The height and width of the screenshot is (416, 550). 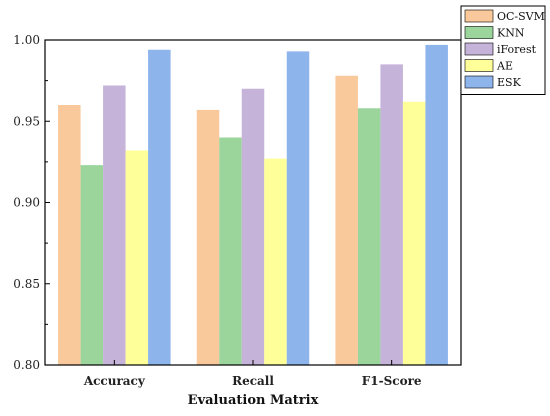 I want to click on x-categories-group: Accuracy Recall F1-Score, so click(x=252, y=374).